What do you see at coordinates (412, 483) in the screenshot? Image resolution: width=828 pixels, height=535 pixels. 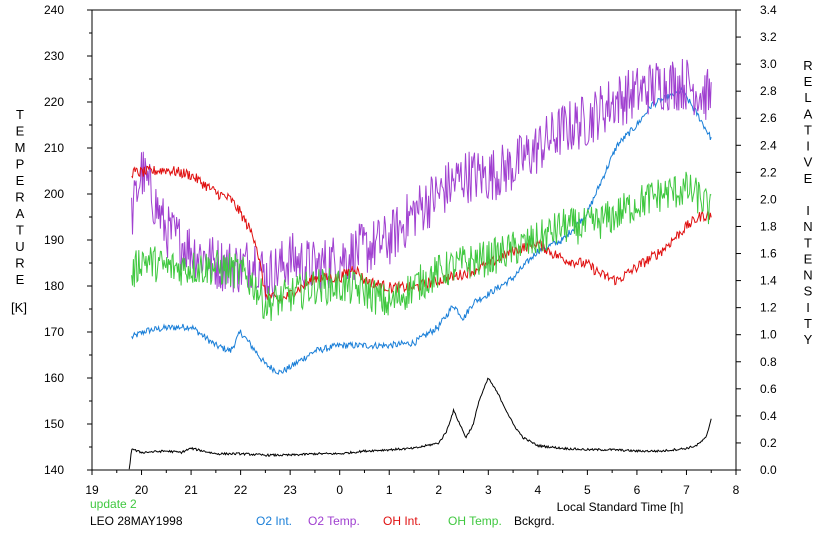 I see `x-axis: 19 20 21 22 23 0 1 2 3 4 5 6 7 8` at bounding box center [412, 483].